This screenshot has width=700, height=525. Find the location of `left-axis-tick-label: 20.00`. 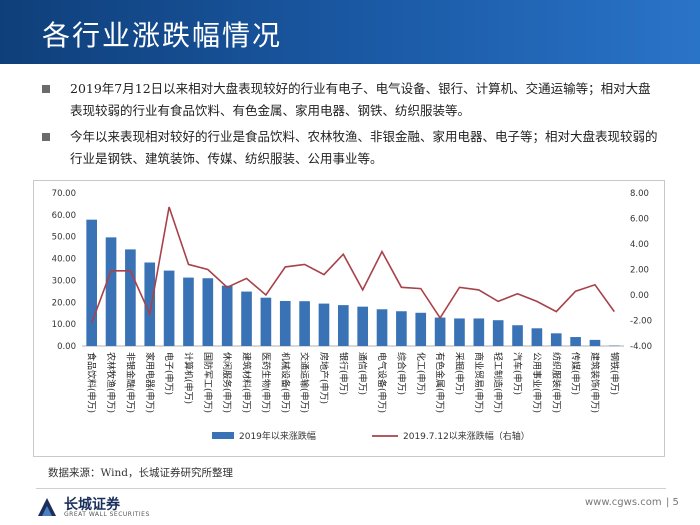

left-axis-tick-label: 20.00 is located at coordinates (64, 303).